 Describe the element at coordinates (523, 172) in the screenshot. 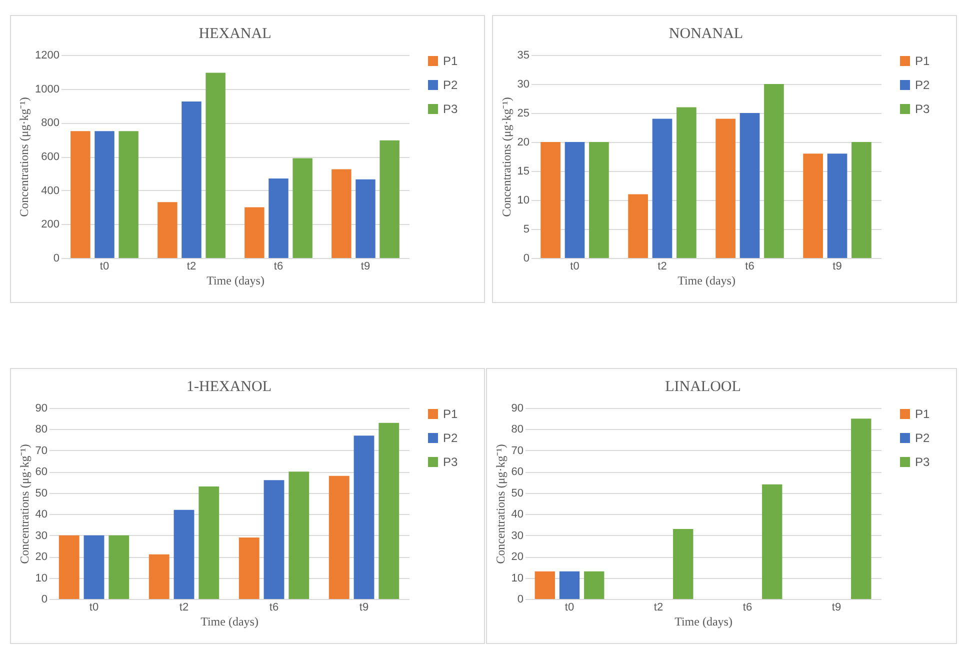

I see `y-tick-label: 15` at that location.